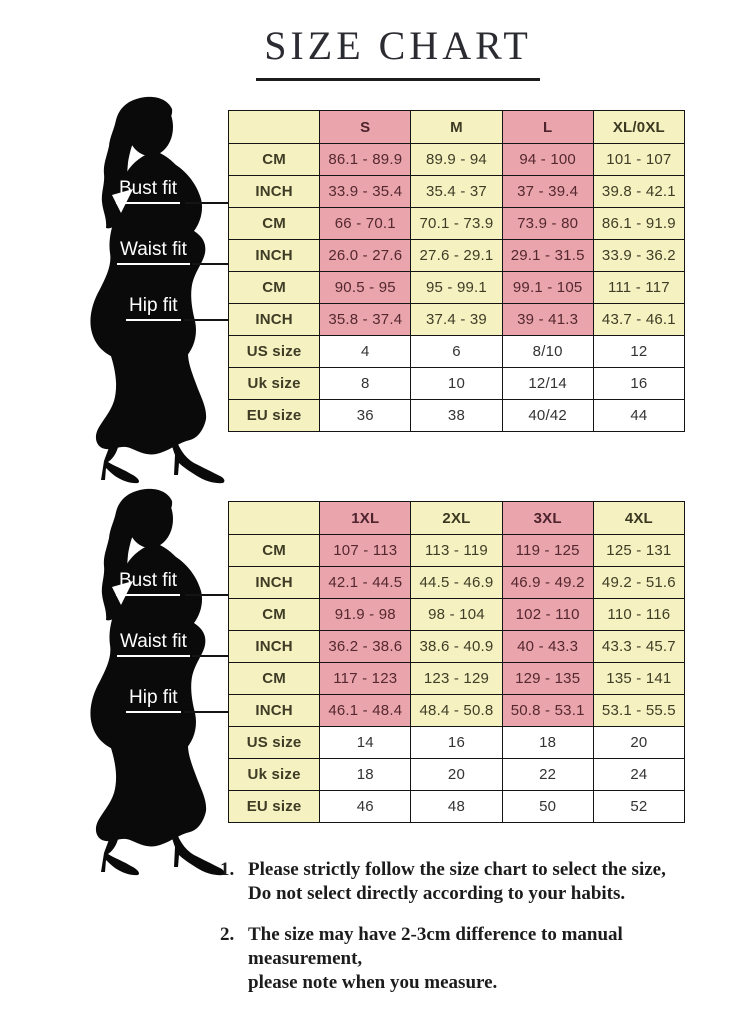  I want to click on table-row: CM 90.5 - 95 95 - 99.1 99.1 - 105 111 - 117, so click(456, 287).